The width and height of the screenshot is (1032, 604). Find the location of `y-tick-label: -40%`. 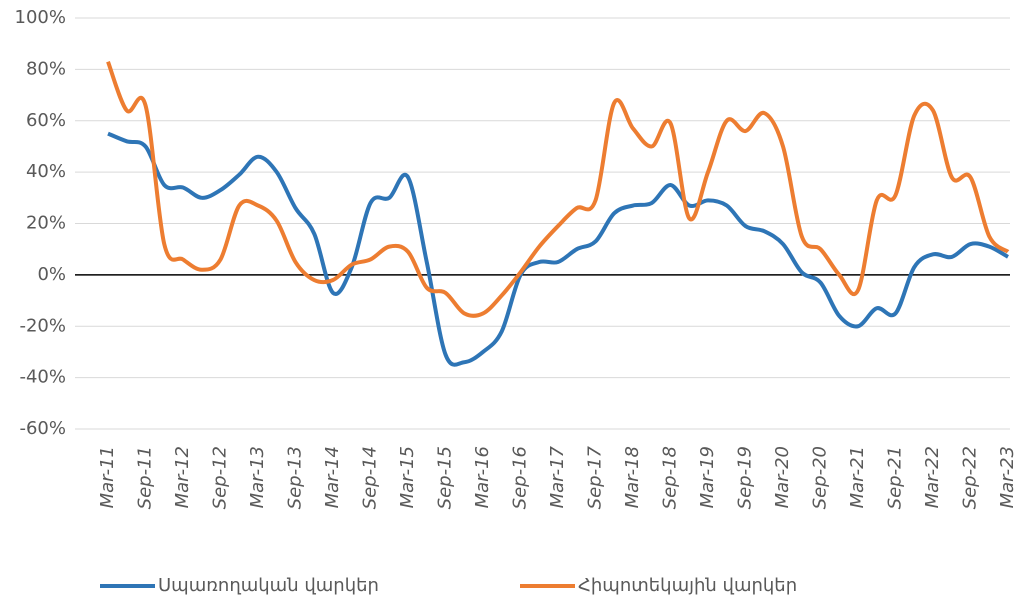

y-tick-label: -40% is located at coordinates (42, 377).